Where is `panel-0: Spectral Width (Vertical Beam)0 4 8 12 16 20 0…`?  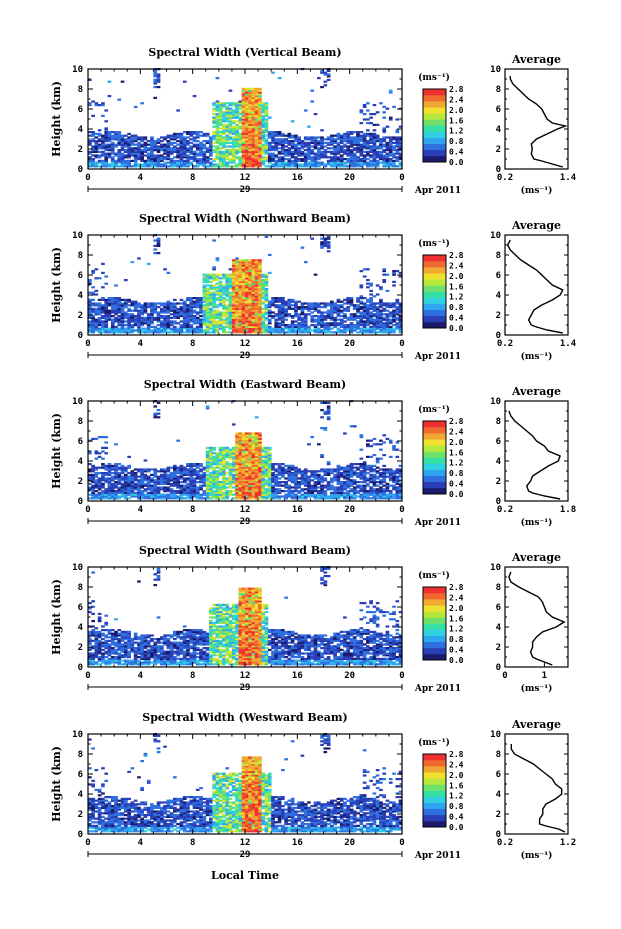 panel-0: Spectral Width (Vertical Beam)0 4 8 12 16 20 0… is located at coordinates (313, 121).